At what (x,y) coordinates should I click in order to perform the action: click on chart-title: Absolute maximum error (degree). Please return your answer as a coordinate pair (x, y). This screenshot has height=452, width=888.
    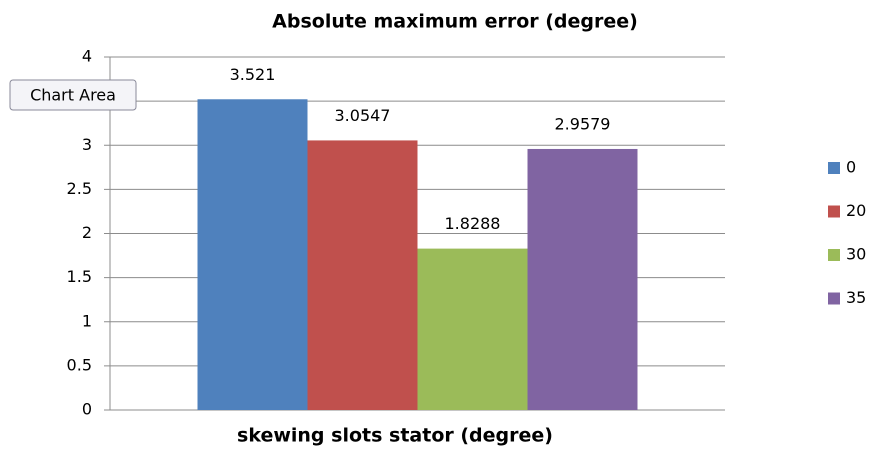
    Looking at the image, I should click on (455, 22).